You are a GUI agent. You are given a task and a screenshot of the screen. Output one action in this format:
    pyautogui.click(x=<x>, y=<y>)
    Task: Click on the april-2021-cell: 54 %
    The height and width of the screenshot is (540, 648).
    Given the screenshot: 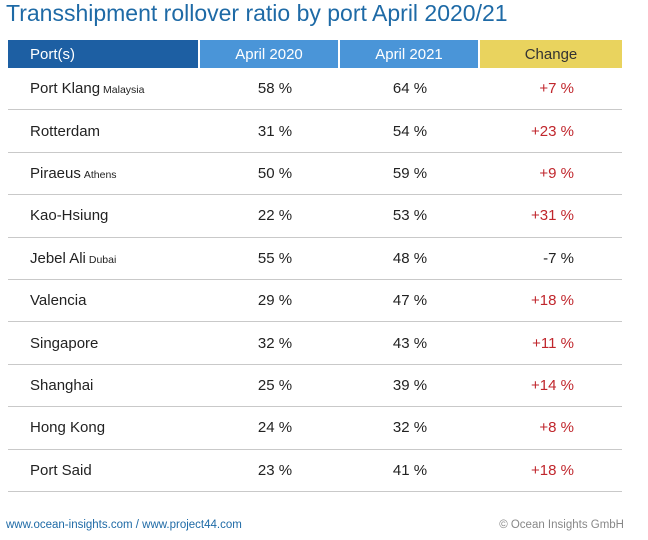 What is the action you would take?
    pyautogui.click(x=410, y=131)
    